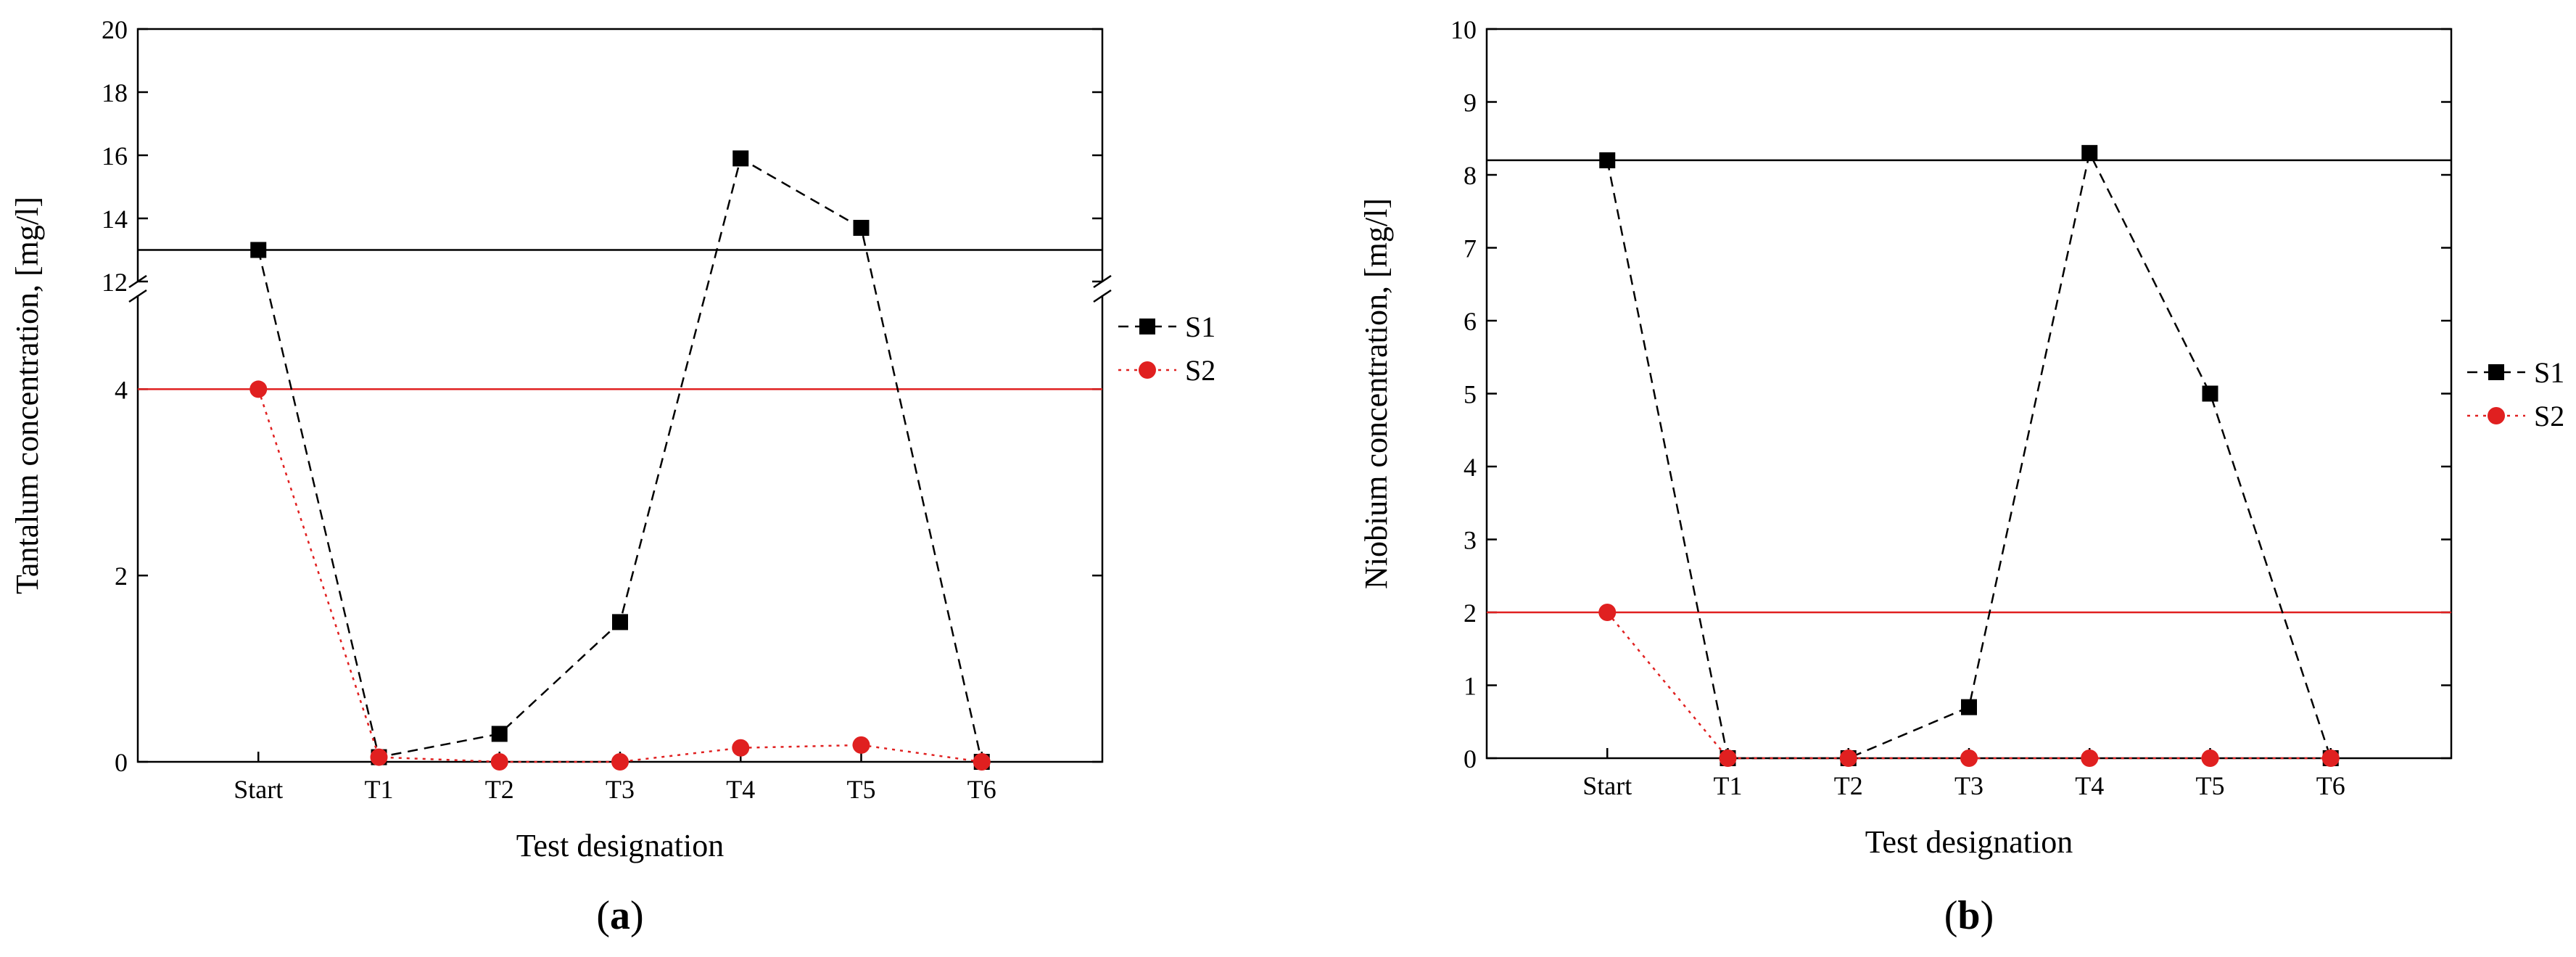  What do you see at coordinates (1968, 686) in the screenshot?
I see `series-line-s2` at bounding box center [1968, 686].